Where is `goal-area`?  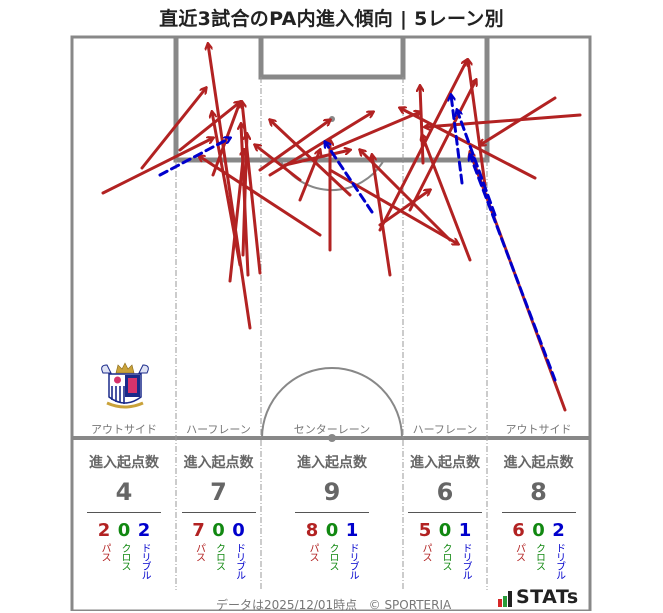 goal-area is located at coordinates (332, 58).